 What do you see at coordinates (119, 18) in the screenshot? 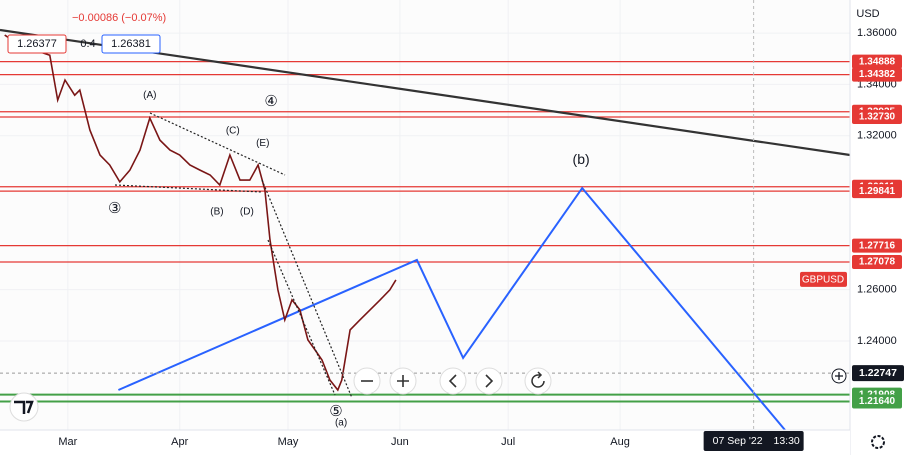
I see `price-change: −0.00086 (−0.07%)` at bounding box center [119, 18].